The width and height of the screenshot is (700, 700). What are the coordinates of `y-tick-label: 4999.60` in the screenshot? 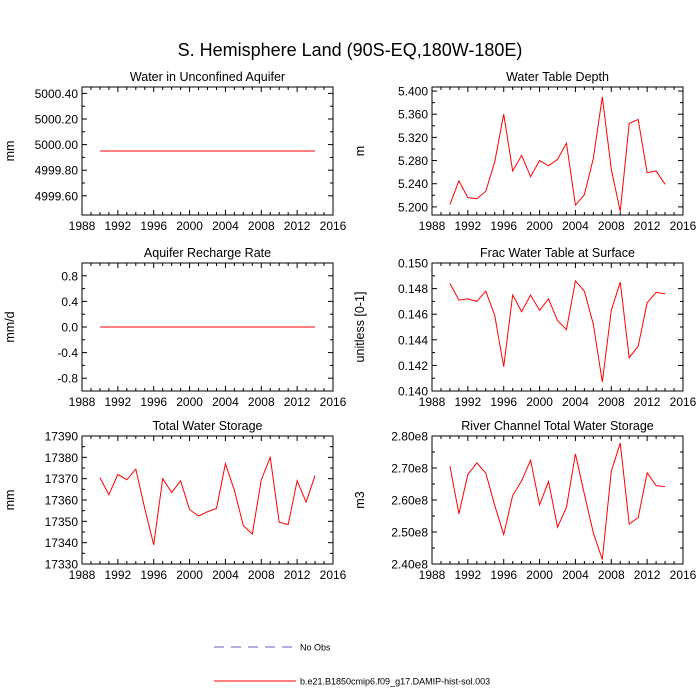 It's located at (57, 196).